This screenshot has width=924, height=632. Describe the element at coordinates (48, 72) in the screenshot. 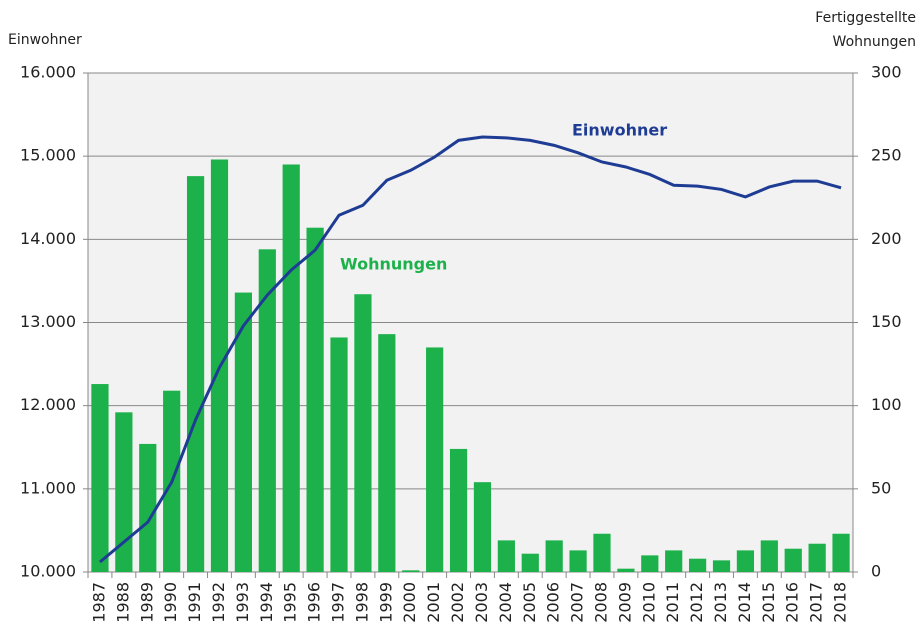

I see `y-tick-label: 16.000` at that location.